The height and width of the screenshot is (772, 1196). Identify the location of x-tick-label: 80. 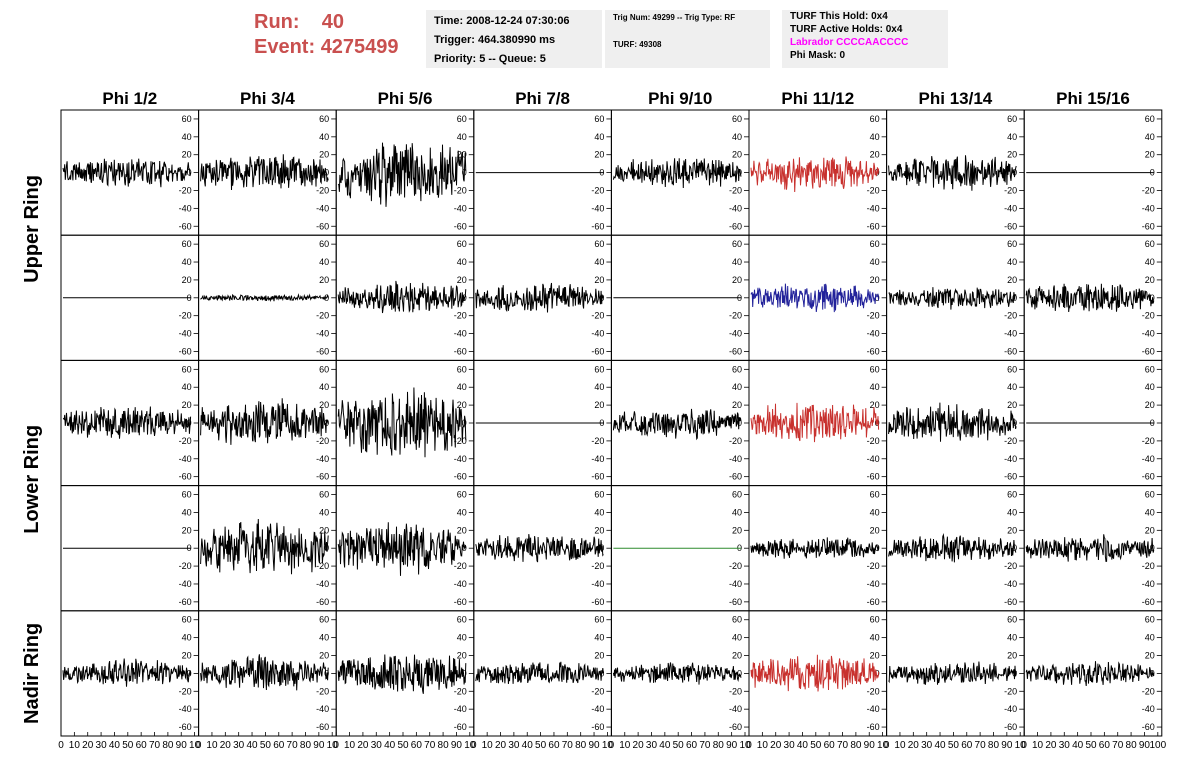
(719, 745).